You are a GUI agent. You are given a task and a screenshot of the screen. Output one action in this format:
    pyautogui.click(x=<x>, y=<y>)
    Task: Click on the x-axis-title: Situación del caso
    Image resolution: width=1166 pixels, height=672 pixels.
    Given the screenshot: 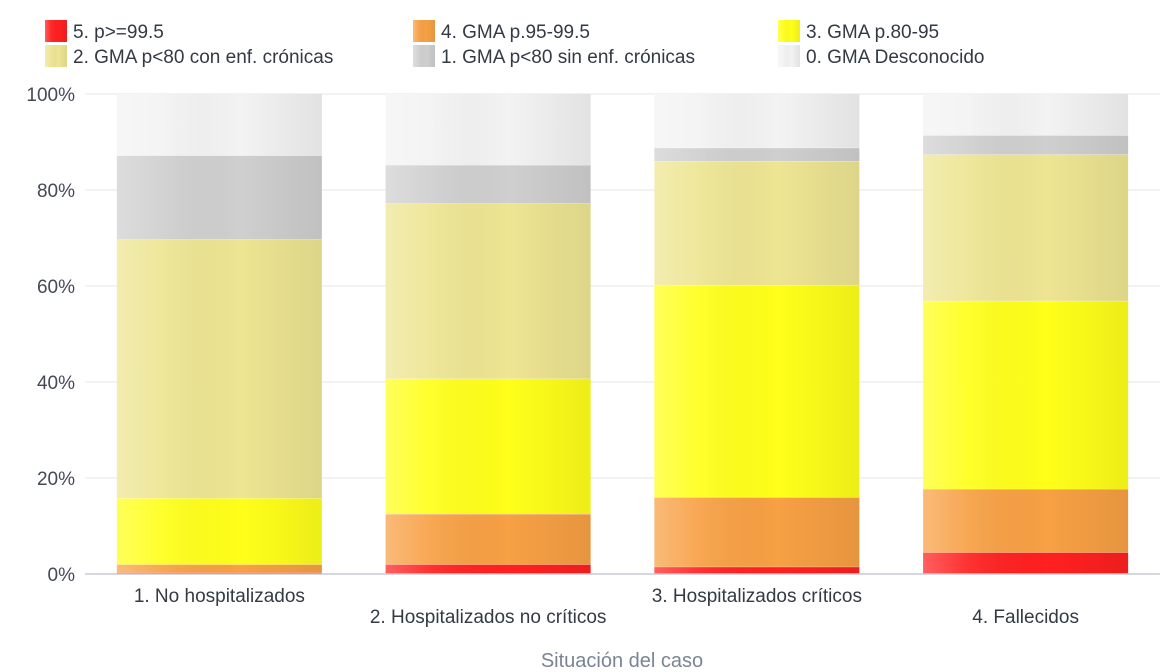 What is the action you would take?
    pyautogui.click(x=622, y=661)
    